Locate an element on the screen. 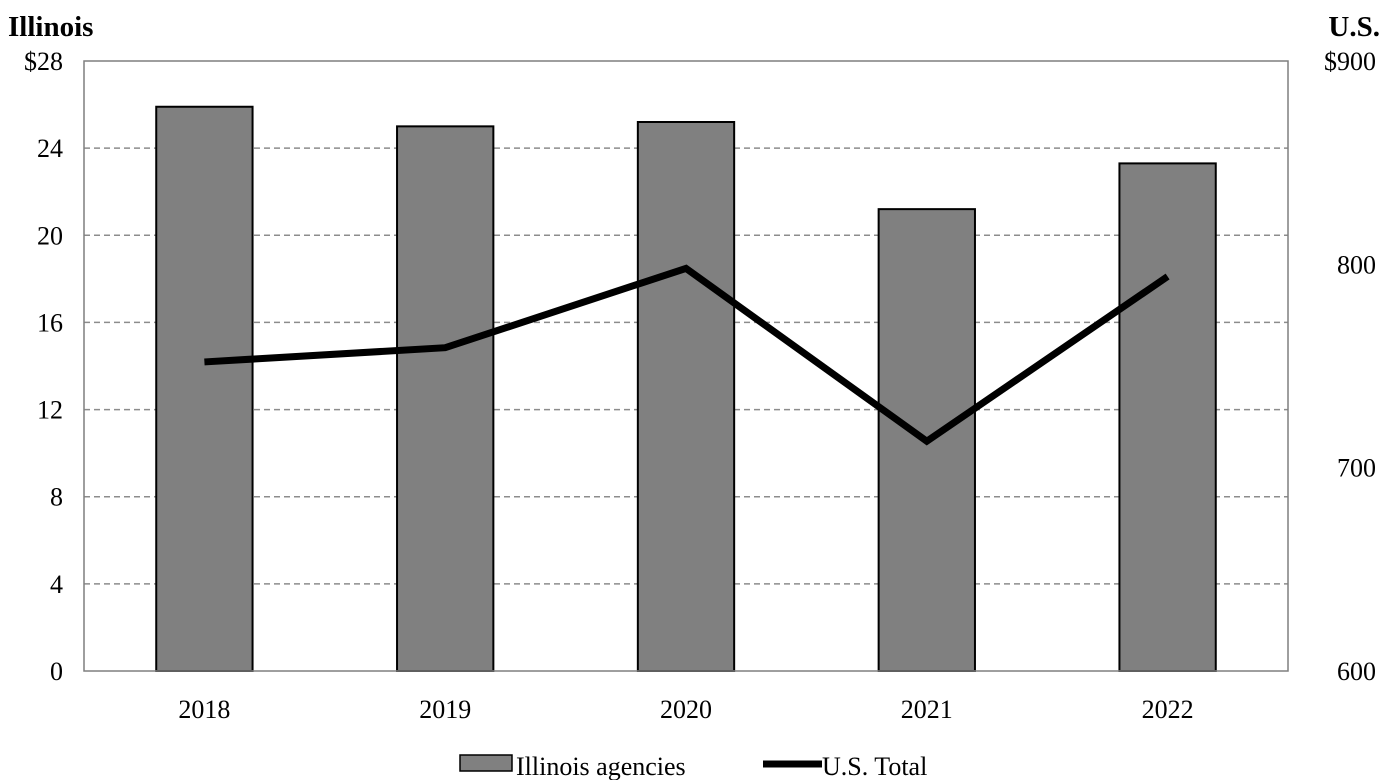 Image resolution: width=1384 pixels, height=780 pixels. left-tick-label: 24 is located at coordinates (50, 148).